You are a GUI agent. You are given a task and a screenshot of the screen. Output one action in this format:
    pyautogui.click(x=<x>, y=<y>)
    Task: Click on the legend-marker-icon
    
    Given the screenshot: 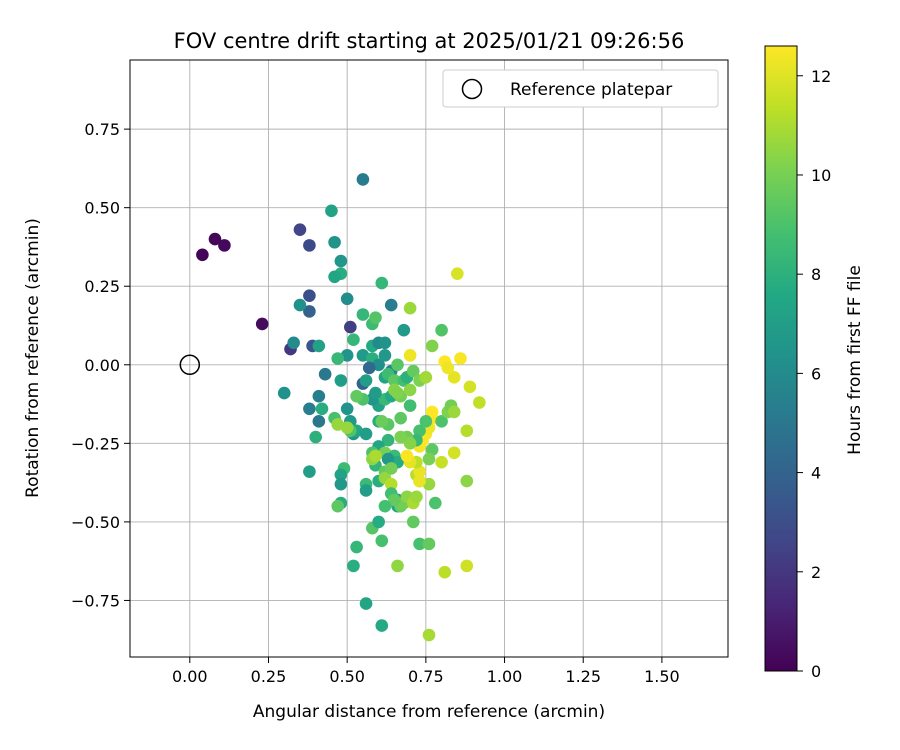 What is the action you would take?
    pyautogui.click(x=472, y=89)
    